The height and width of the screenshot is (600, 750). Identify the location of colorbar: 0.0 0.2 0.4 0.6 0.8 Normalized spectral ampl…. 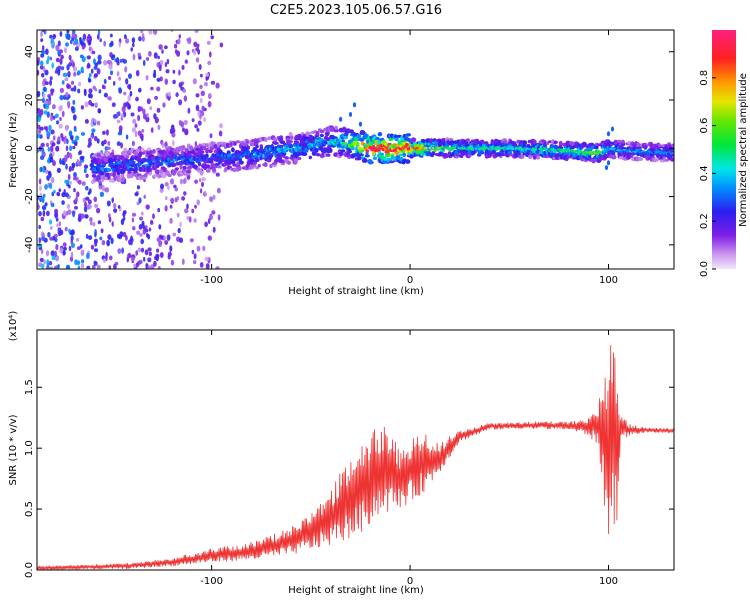
(724, 153).